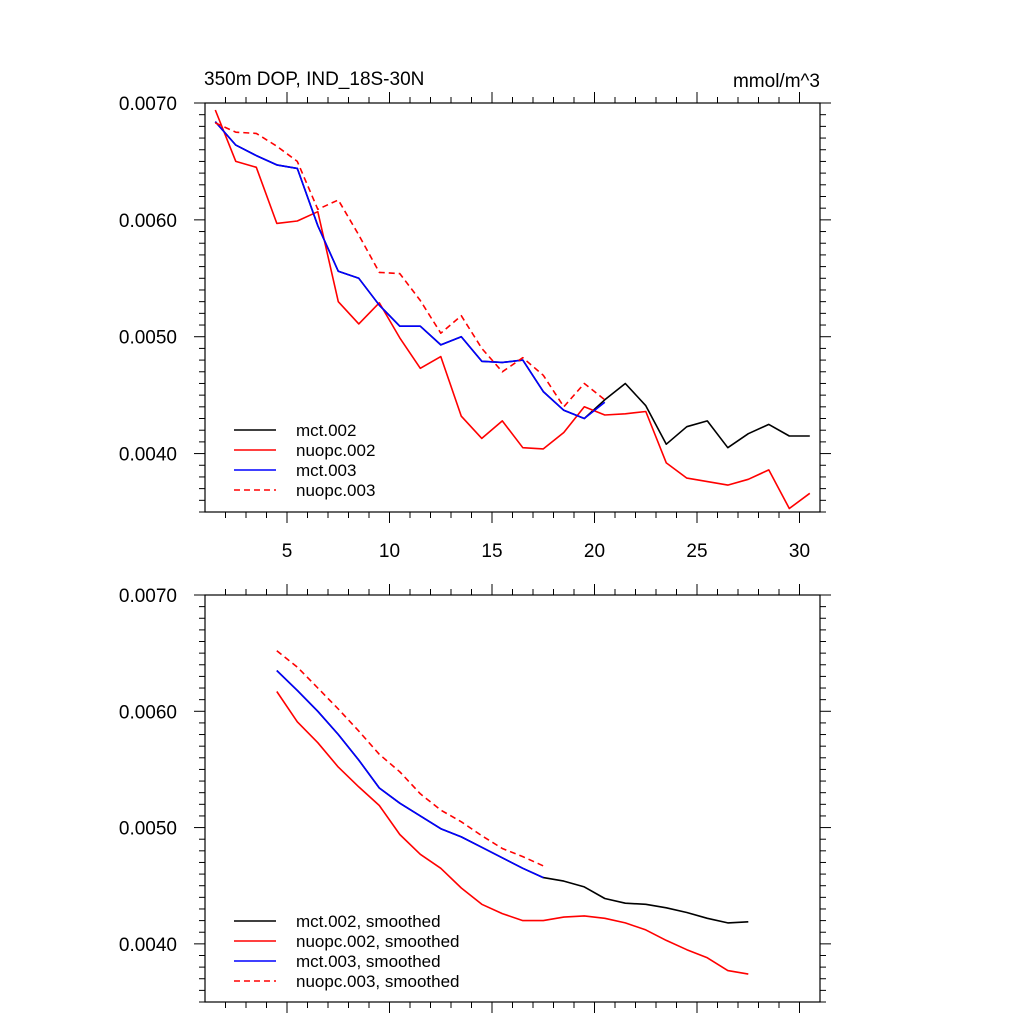 The height and width of the screenshot is (1024, 1024). Describe the element at coordinates (776, 81) in the screenshot. I see `units-label: mmol/m^3` at that location.